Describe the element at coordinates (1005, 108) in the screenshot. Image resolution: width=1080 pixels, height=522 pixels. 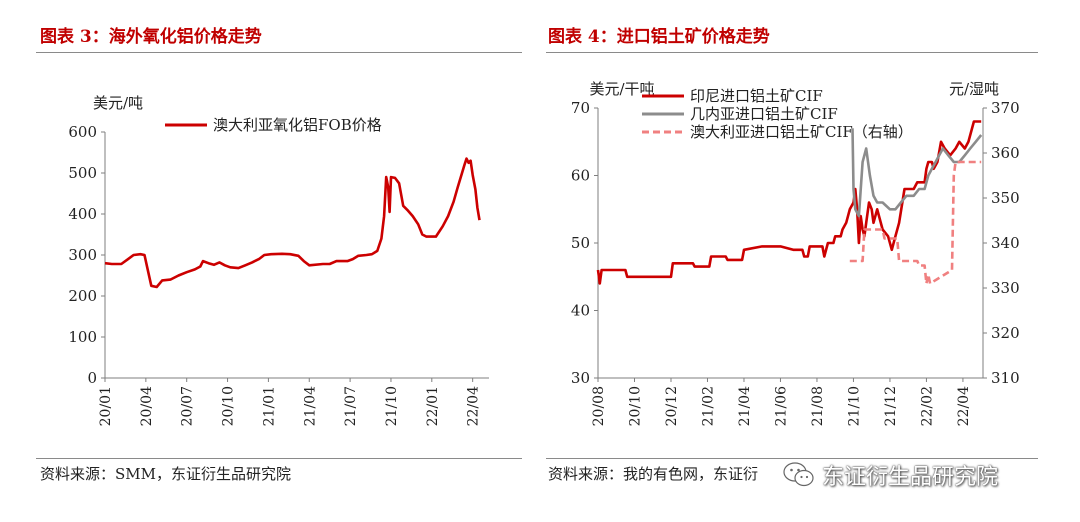
I see `y2-tick-label: 370` at that location.